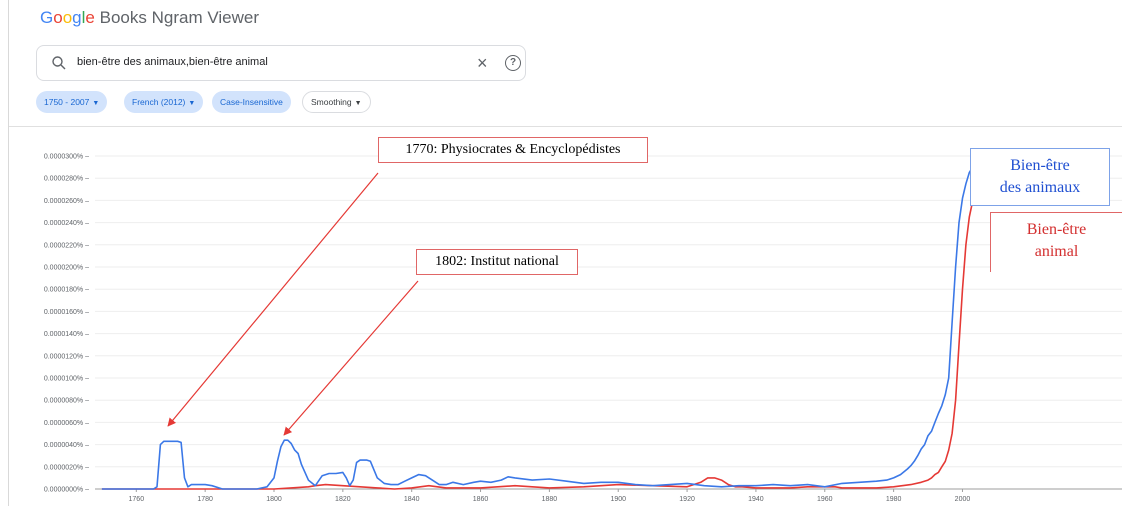  What do you see at coordinates (172, 62) in the screenshot?
I see `search-value: bien-être des animaux,bien-être animal` at bounding box center [172, 62].